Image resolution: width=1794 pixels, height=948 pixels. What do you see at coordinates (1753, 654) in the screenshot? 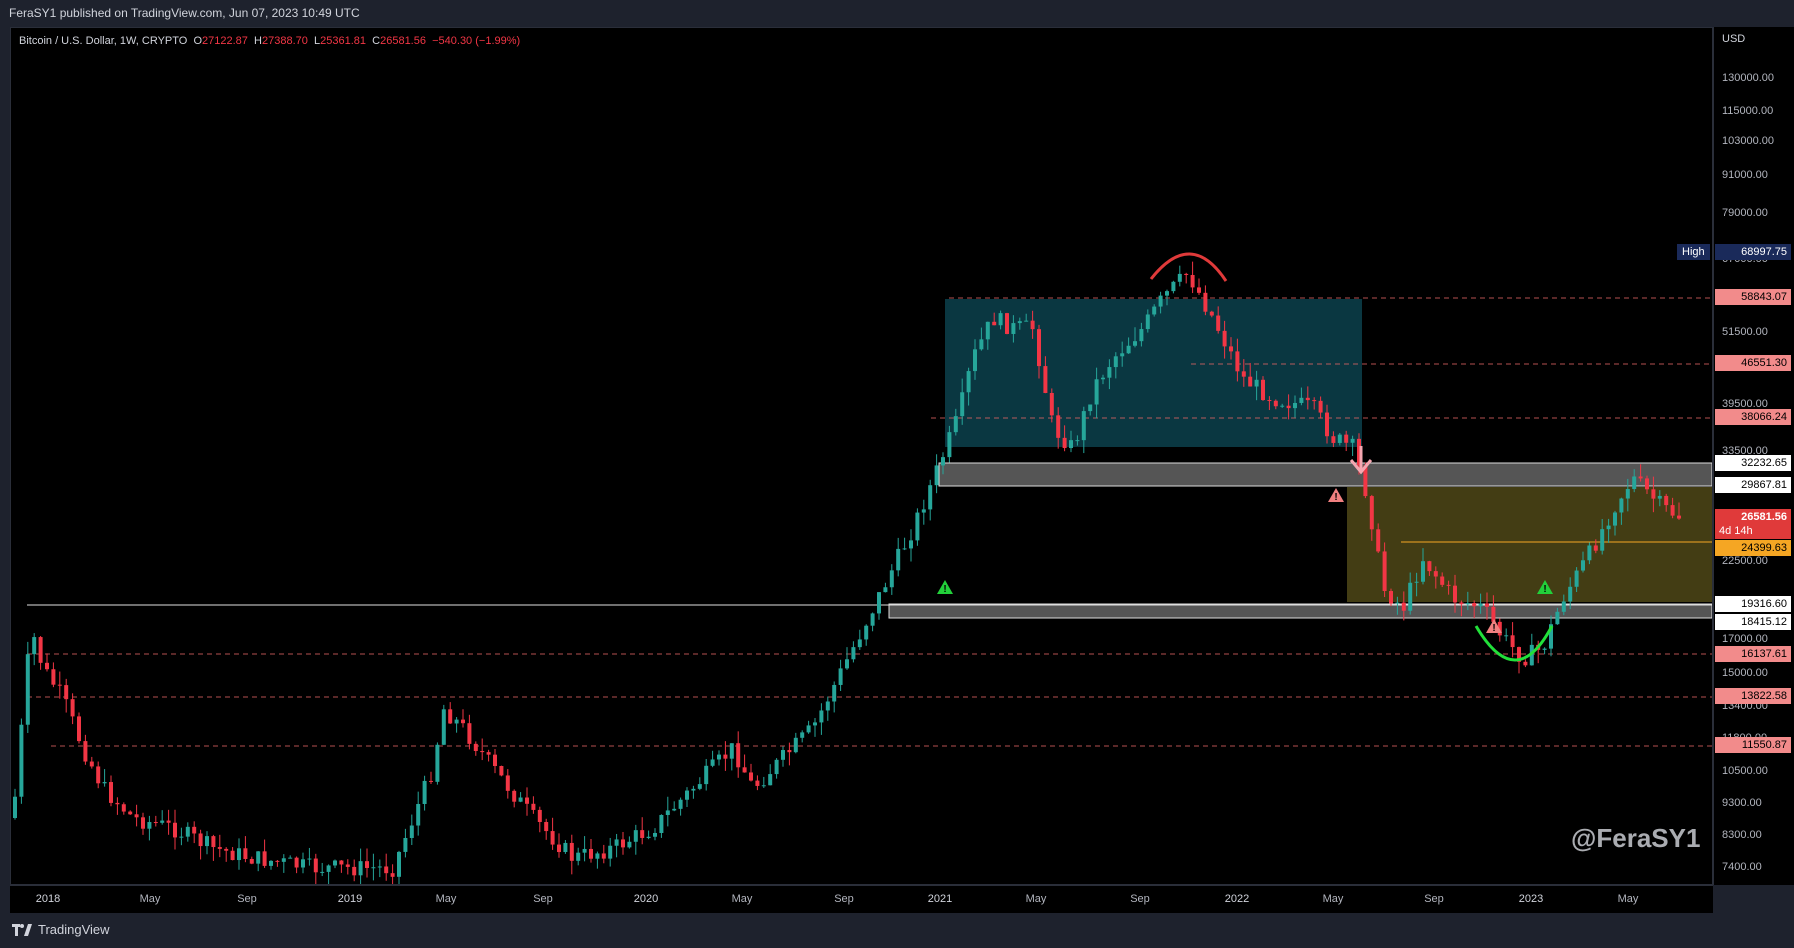
I see `price-tag-16137: 16137.61` at bounding box center [1753, 654].